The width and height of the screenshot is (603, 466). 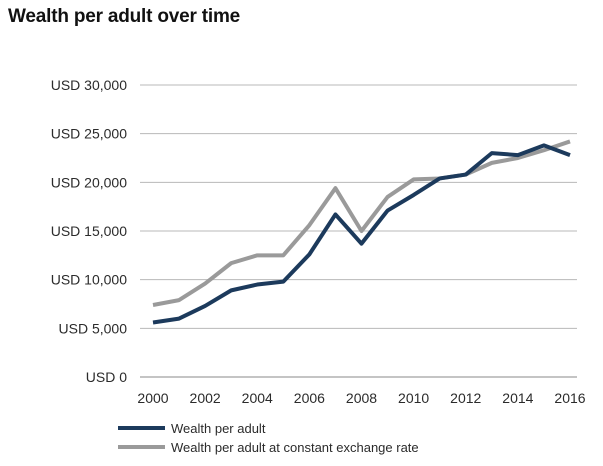 What do you see at coordinates (257, 398) in the screenshot?
I see `x-tick-label: 2004` at bounding box center [257, 398].